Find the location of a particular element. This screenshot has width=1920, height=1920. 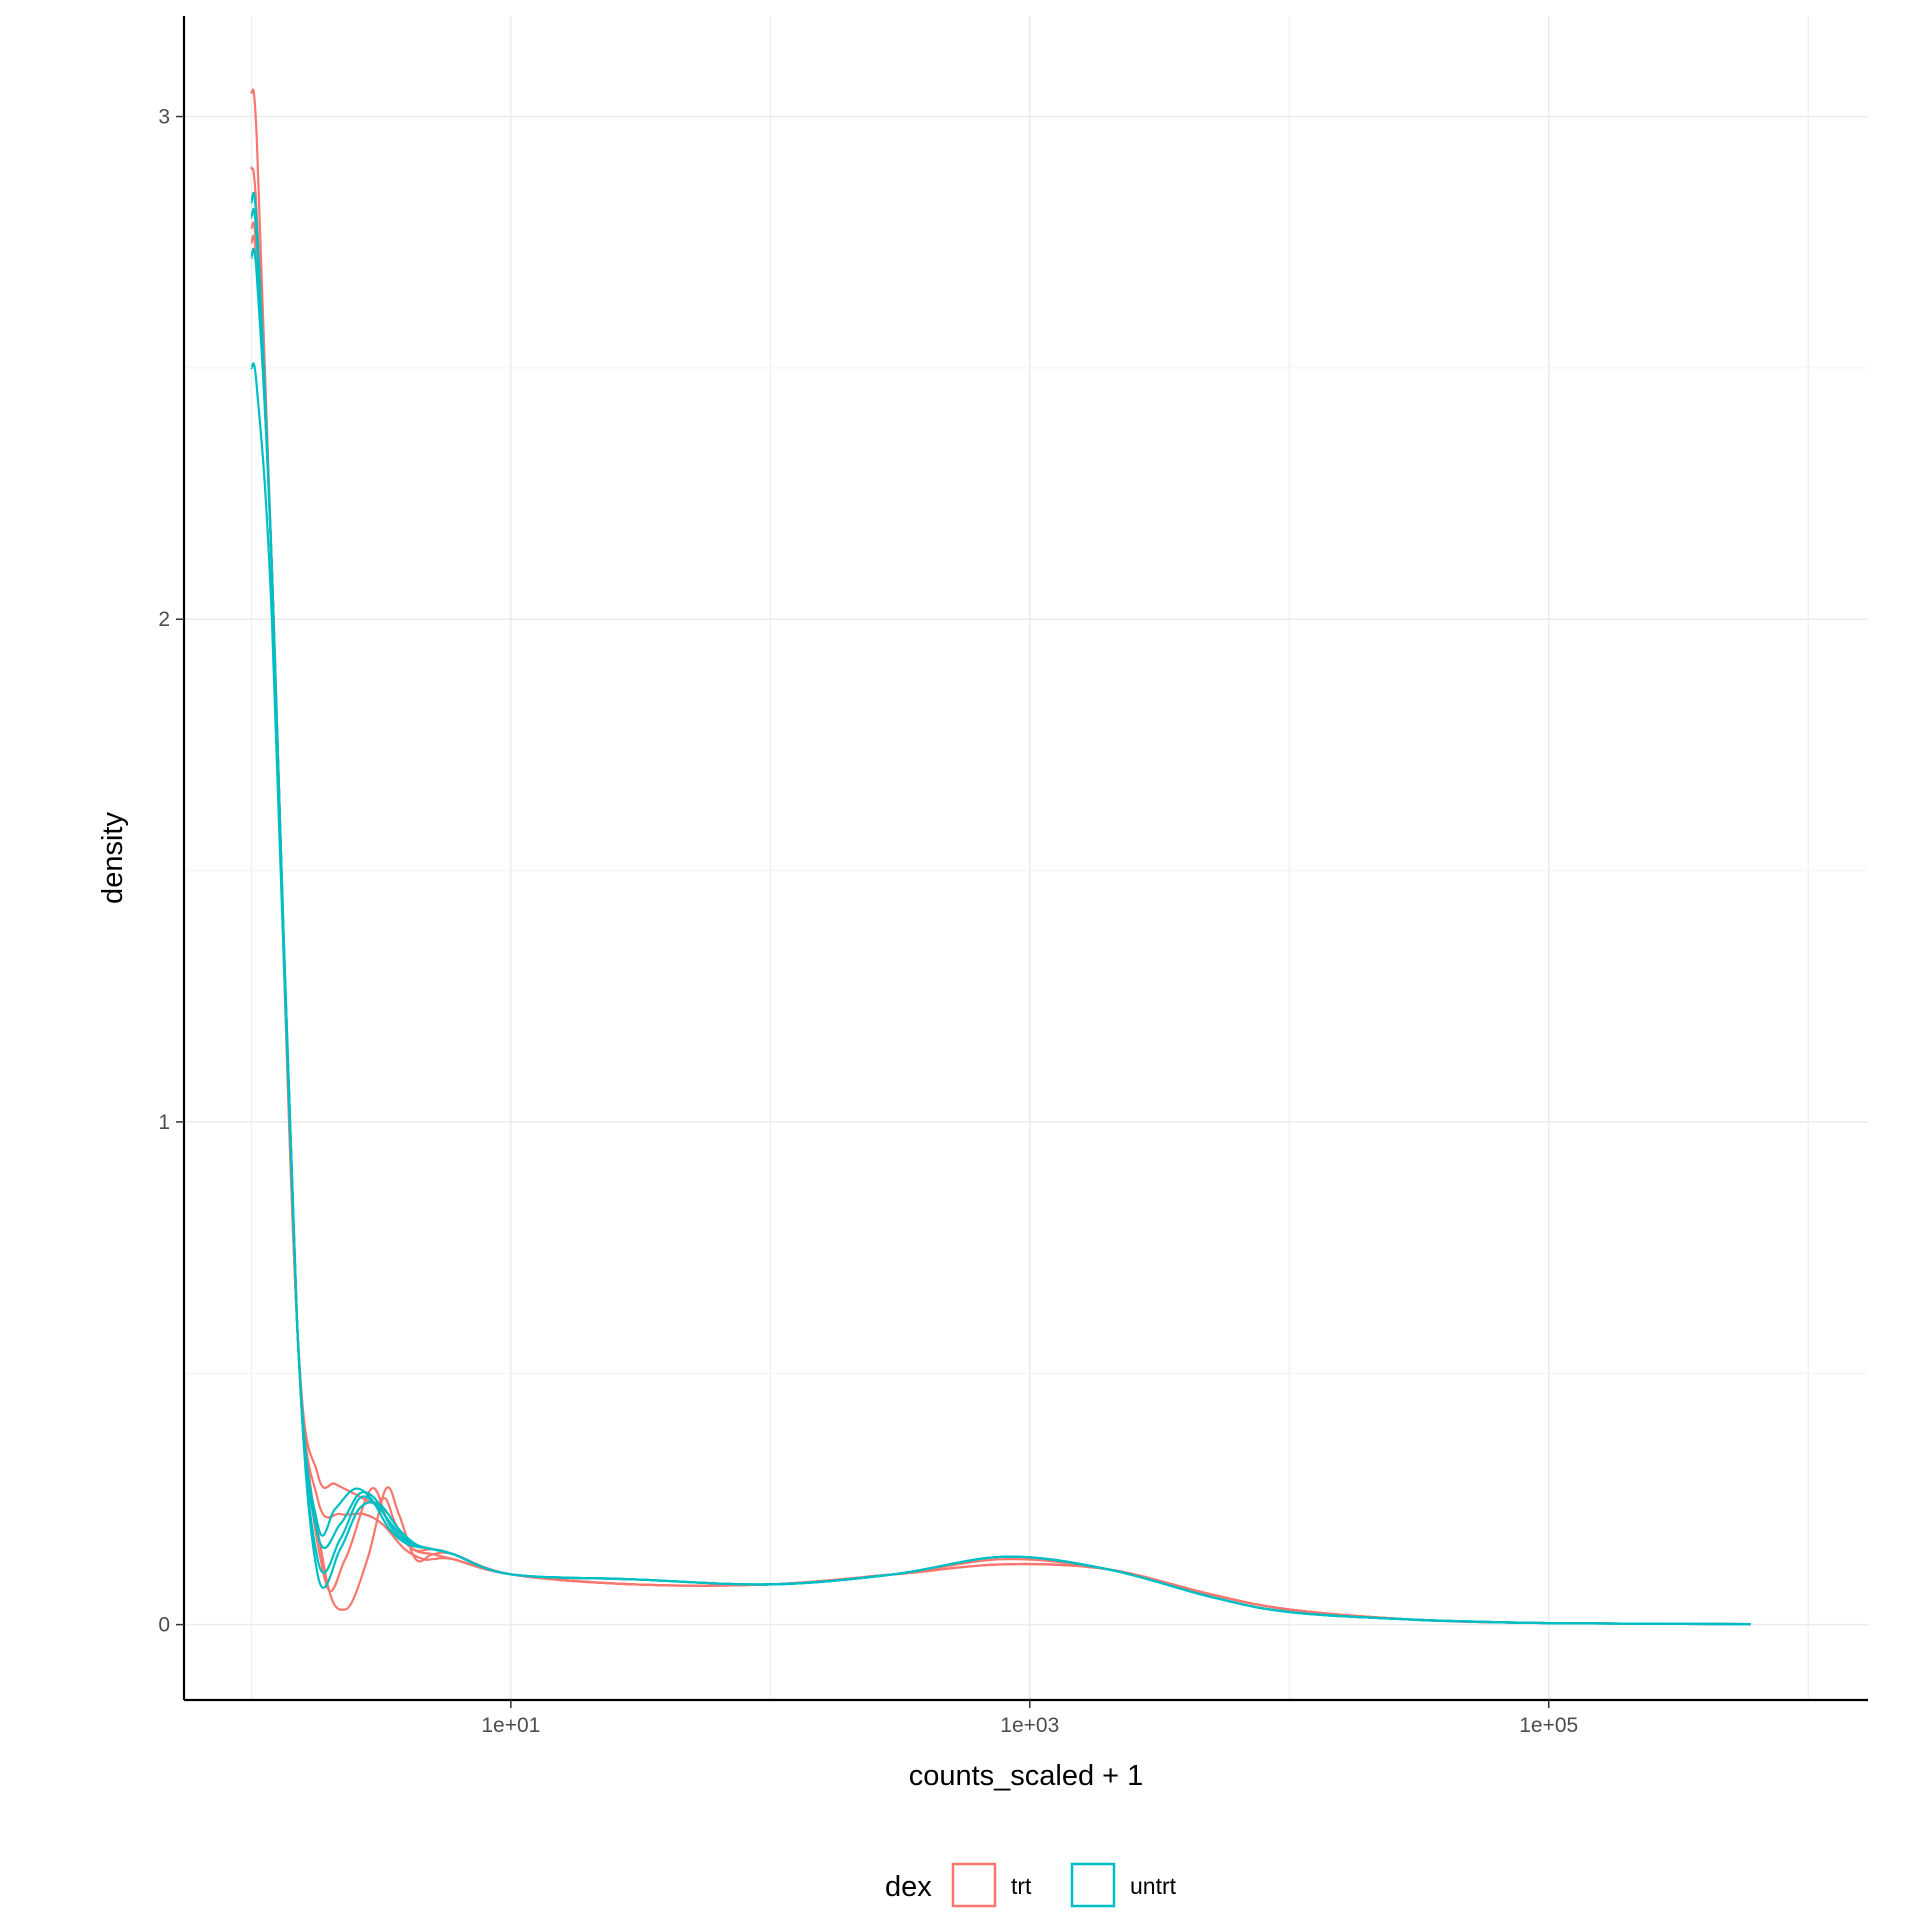

legend-entries: trt untrt is located at coordinates (1064, 1885).